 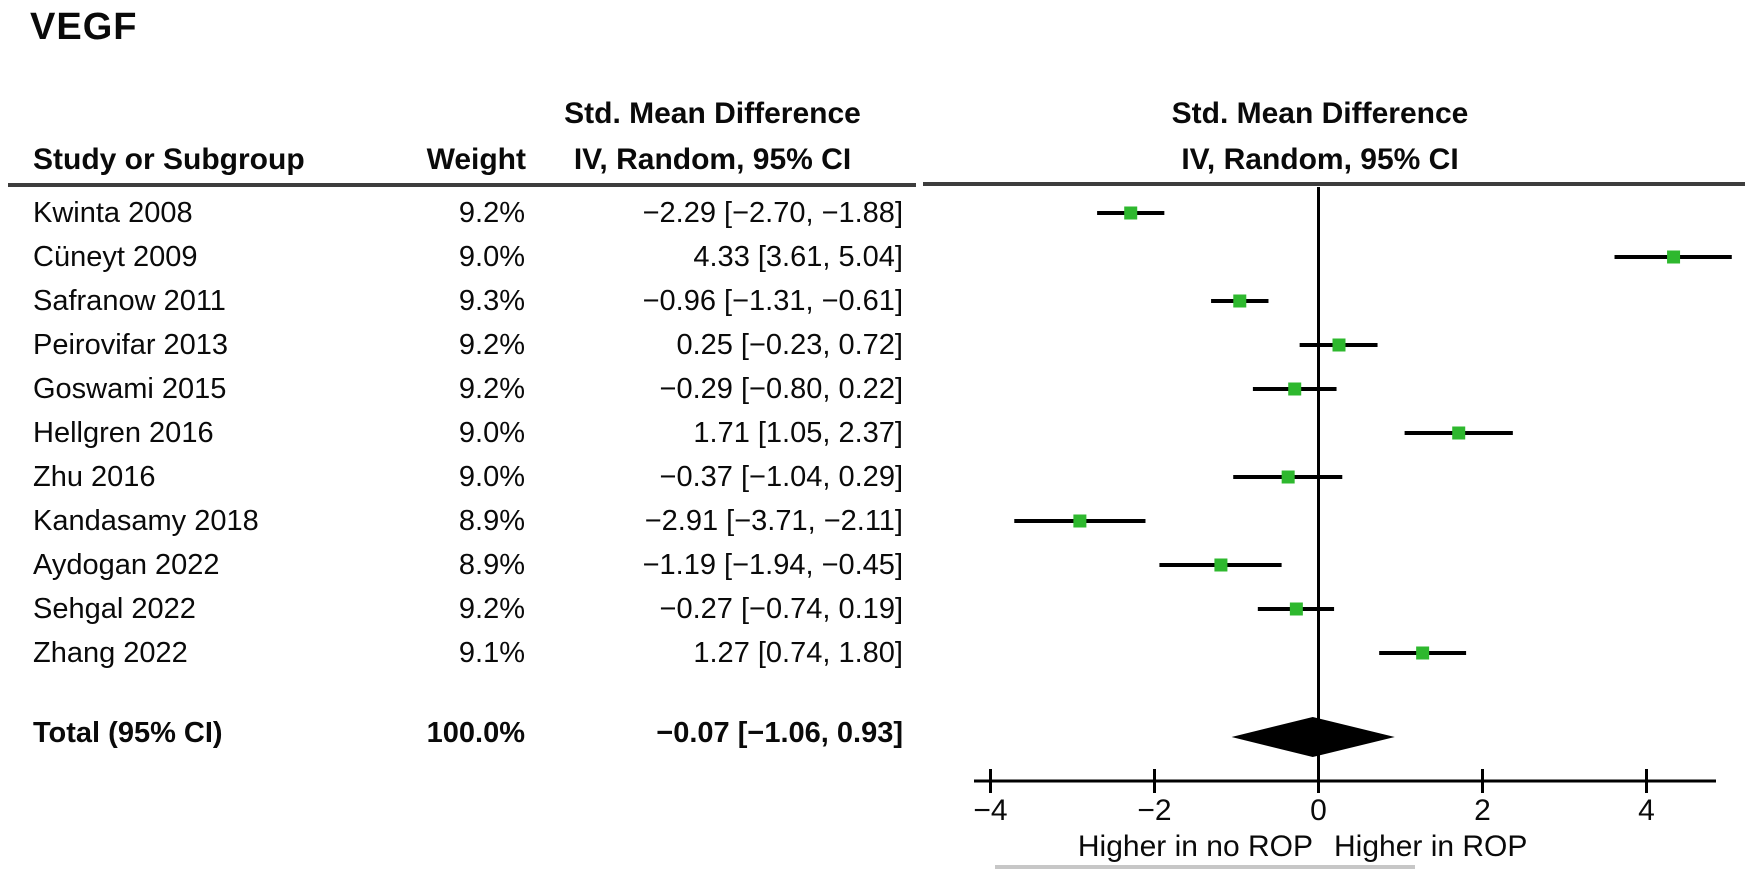 What do you see at coordinates (781, 609) in the screenshot?
I see `study-ci-text: −0.27 [−0.74, 0.19]` at bounding box center [781, 609].